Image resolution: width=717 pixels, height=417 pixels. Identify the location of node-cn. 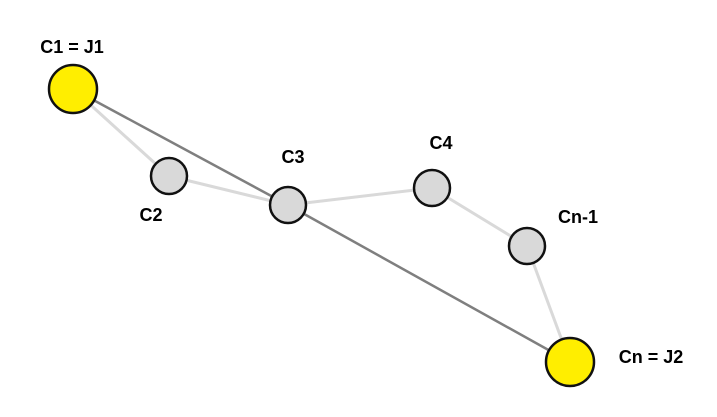
(570, 362).